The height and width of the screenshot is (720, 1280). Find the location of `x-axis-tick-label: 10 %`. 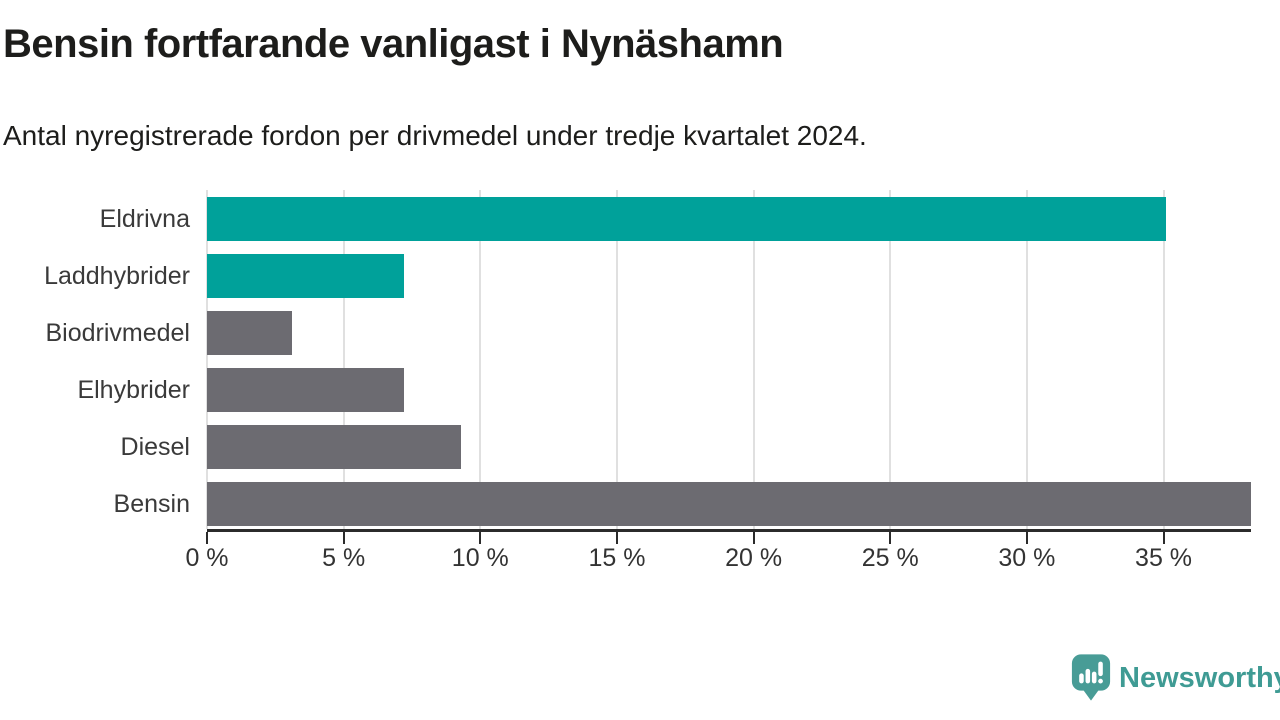

x-axis-tick-label: 10 % is located at coordinates (480, 558).